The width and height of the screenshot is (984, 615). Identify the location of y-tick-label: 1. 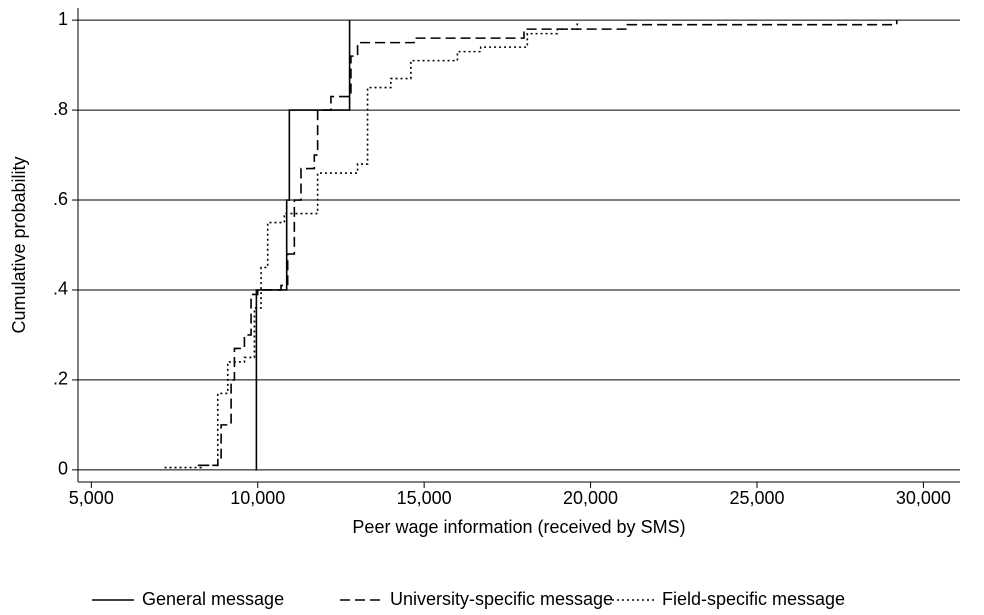
(63, 19).